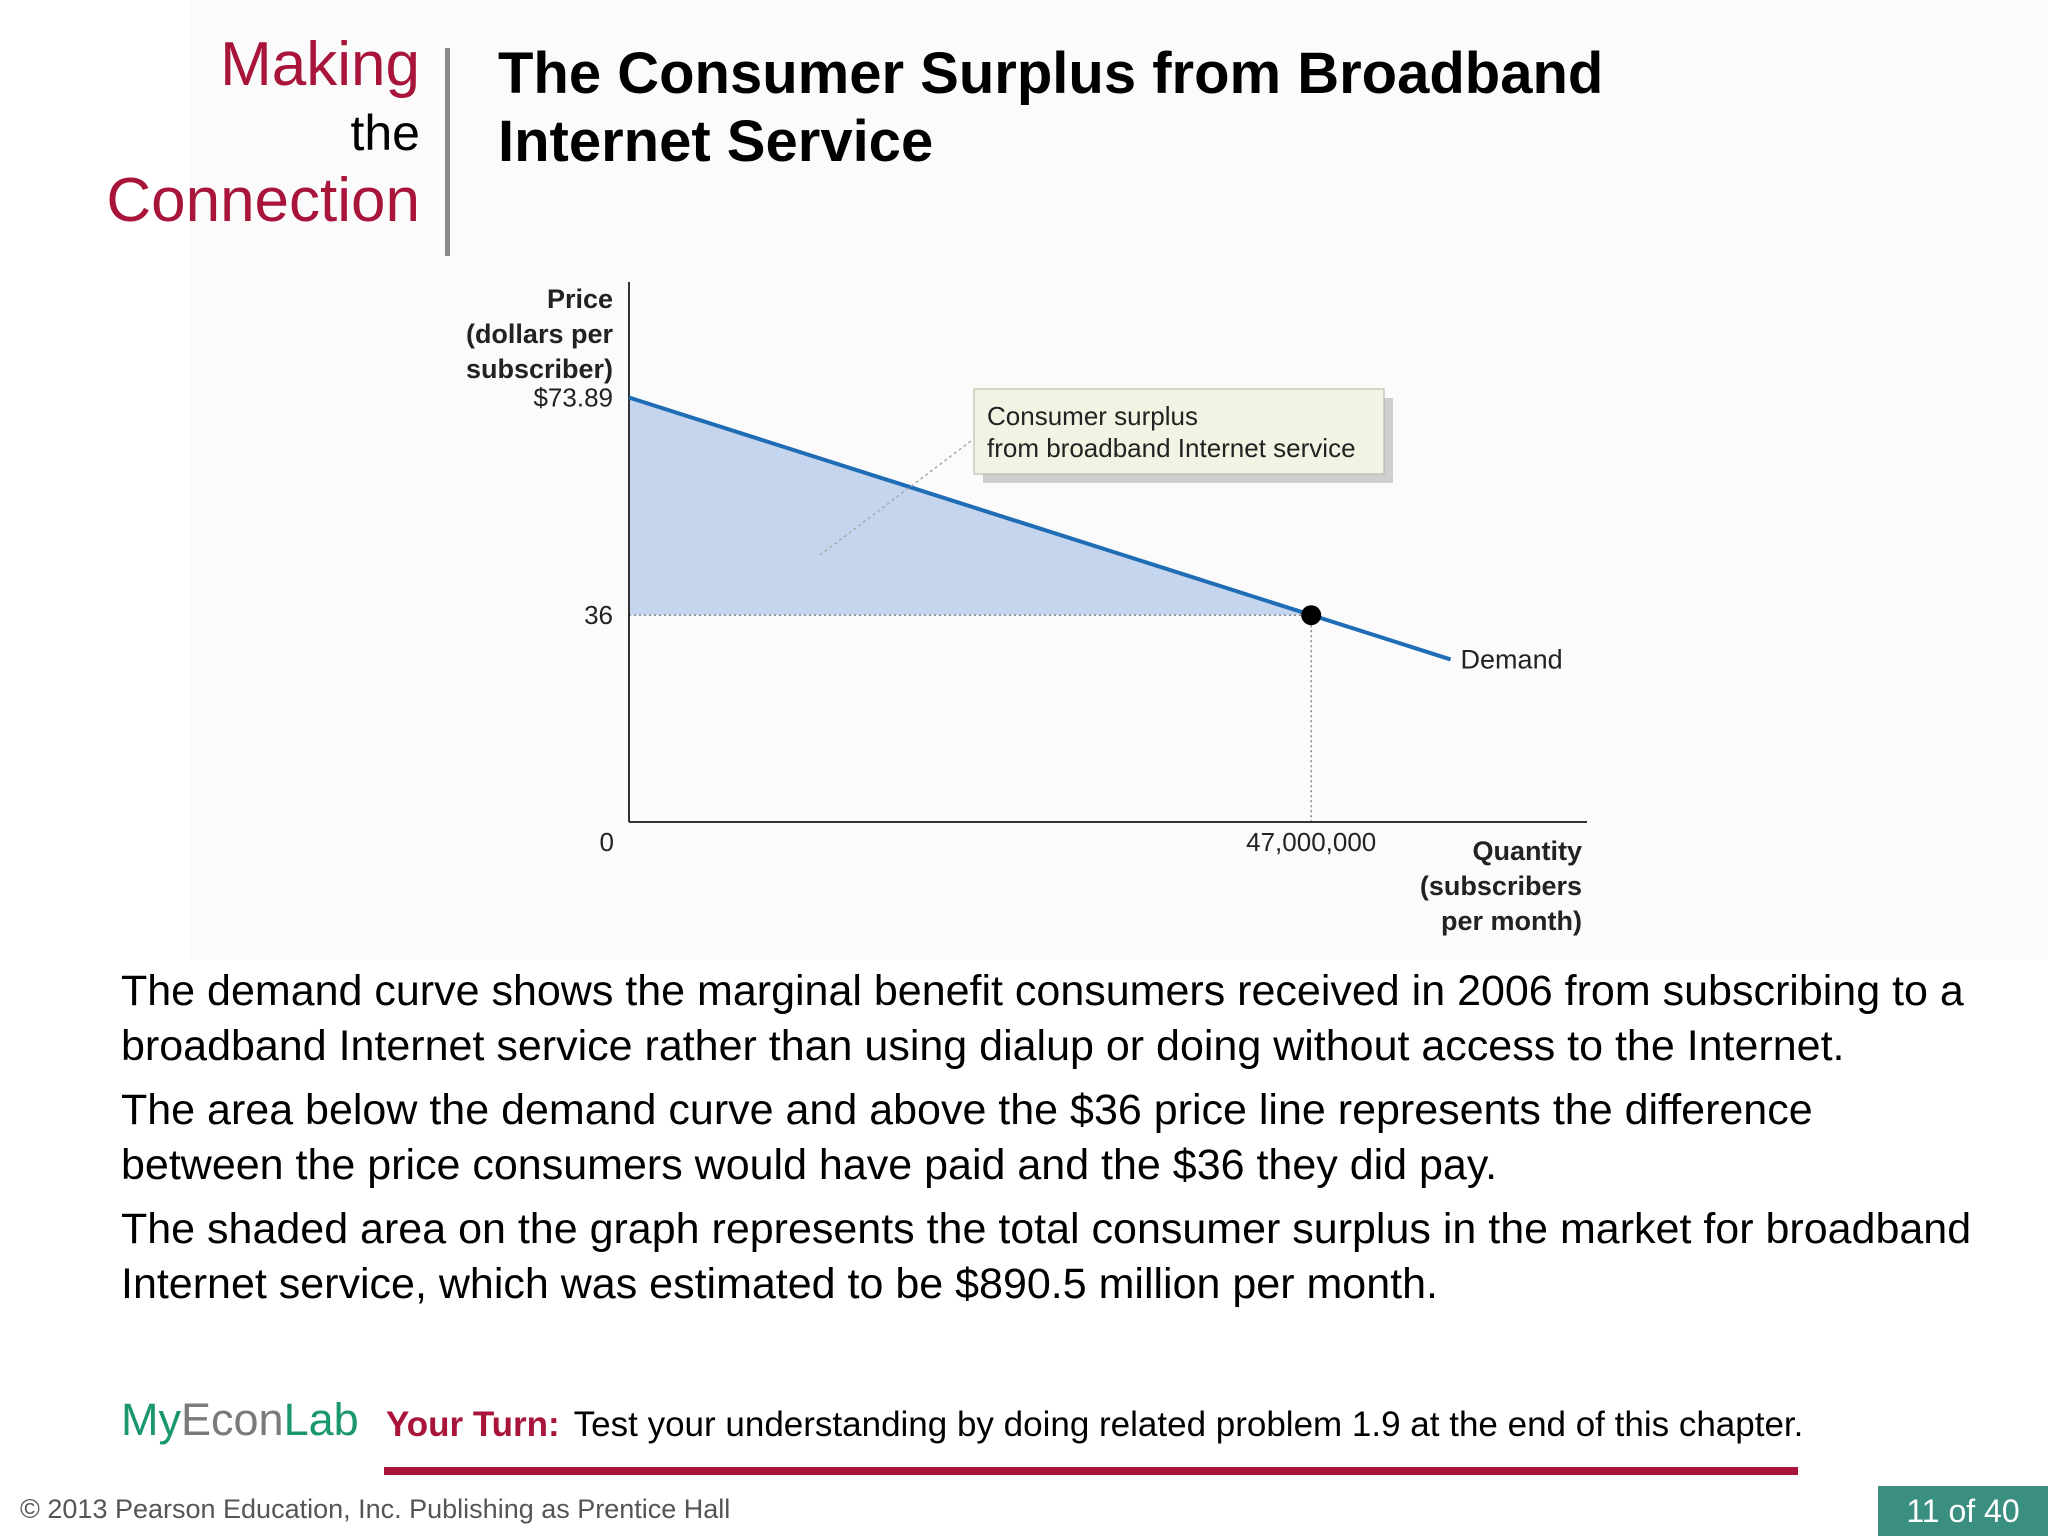 This screenshot has width=2048, height=1536. Describe the element at coordinates (1091, 1471) in the screenshot. I see `your-turn-underline` at that location.